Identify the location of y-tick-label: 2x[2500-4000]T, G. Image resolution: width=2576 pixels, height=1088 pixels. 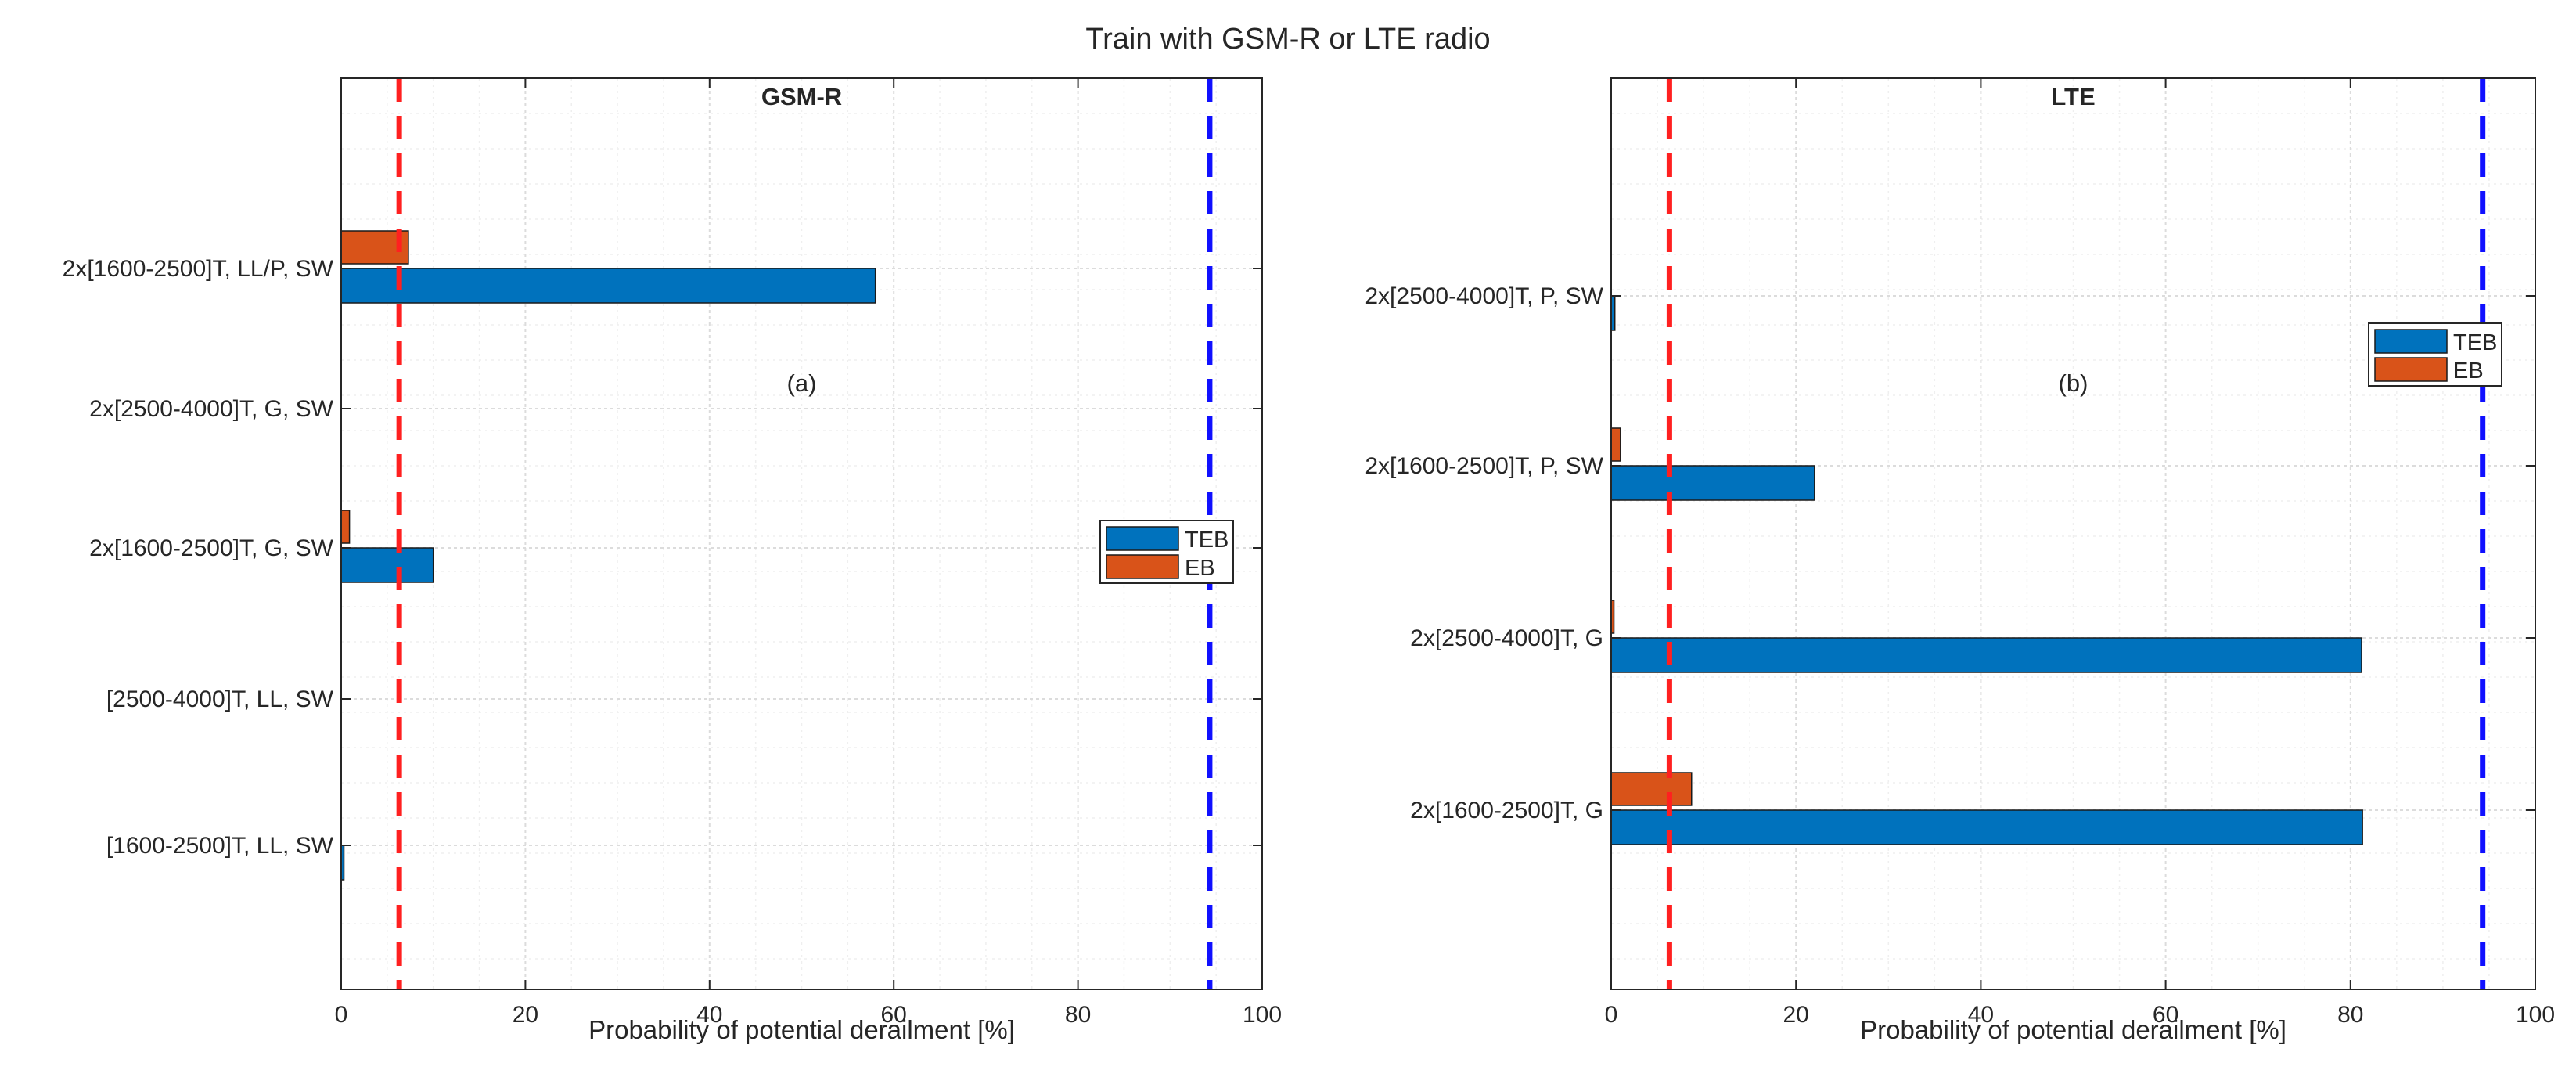
(1507, 638).